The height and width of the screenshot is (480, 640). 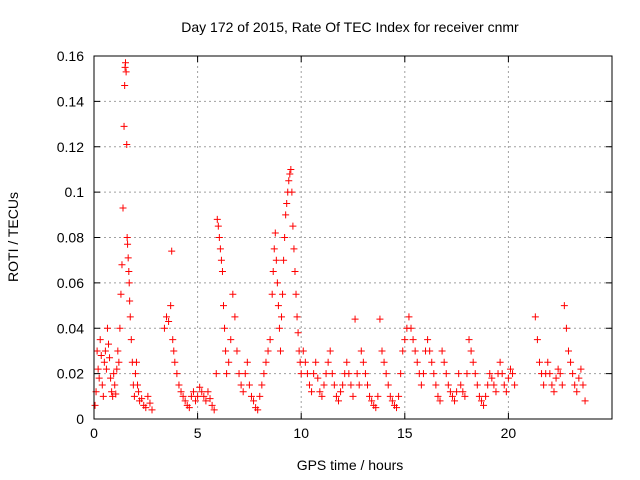 What do you see at coordinates (405, 433) in the screenshot?
I see `x-tick-label: 15` at bounding box center [405, 433].